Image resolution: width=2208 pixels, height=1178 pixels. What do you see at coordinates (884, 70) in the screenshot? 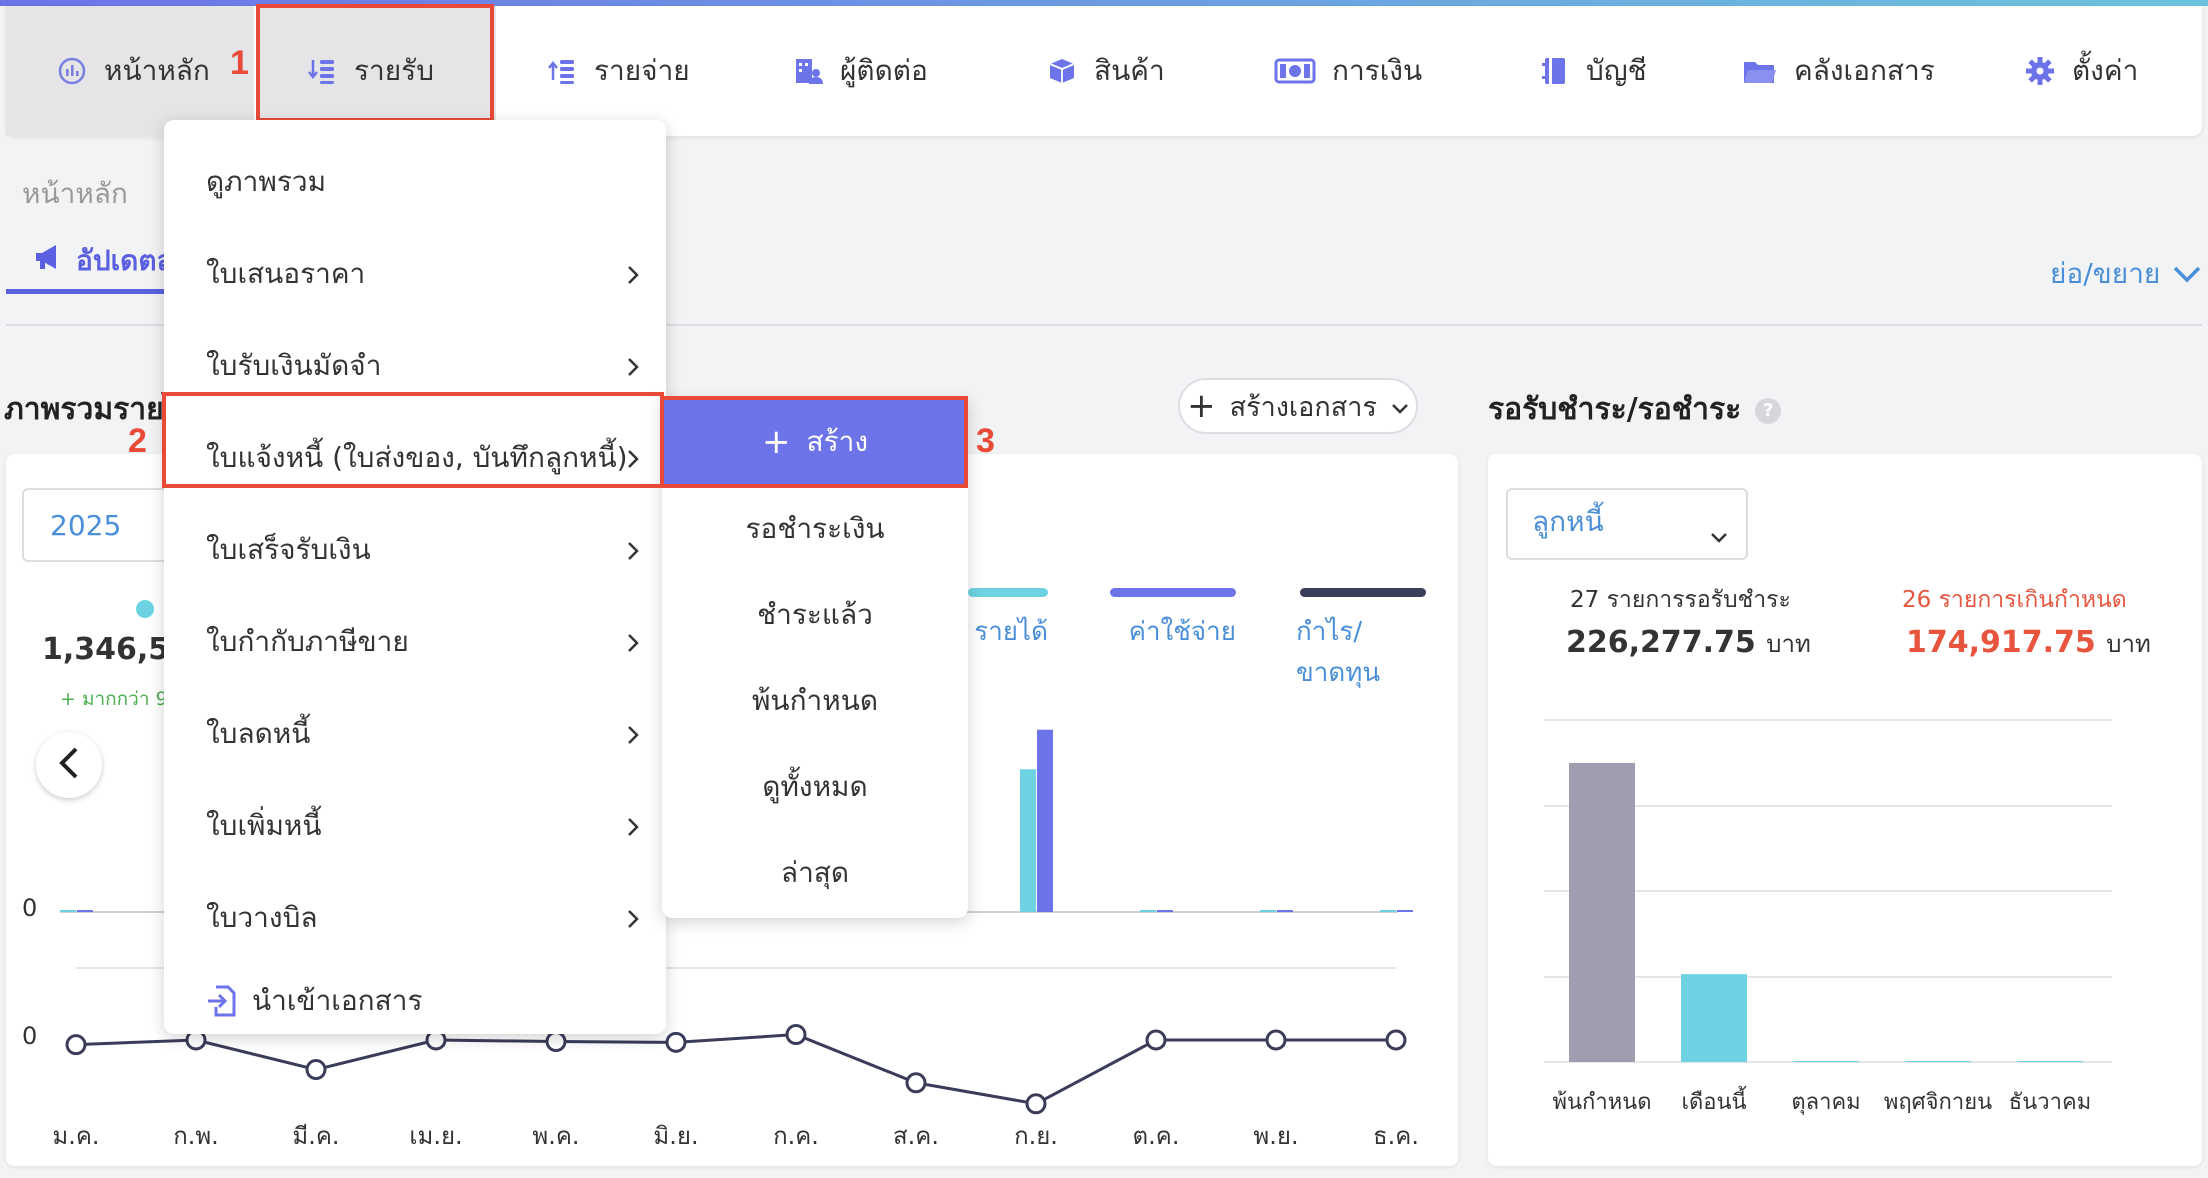
I see `nav-contacts-label: ผู้ติดต่อ` at bounding box center [884, 70].